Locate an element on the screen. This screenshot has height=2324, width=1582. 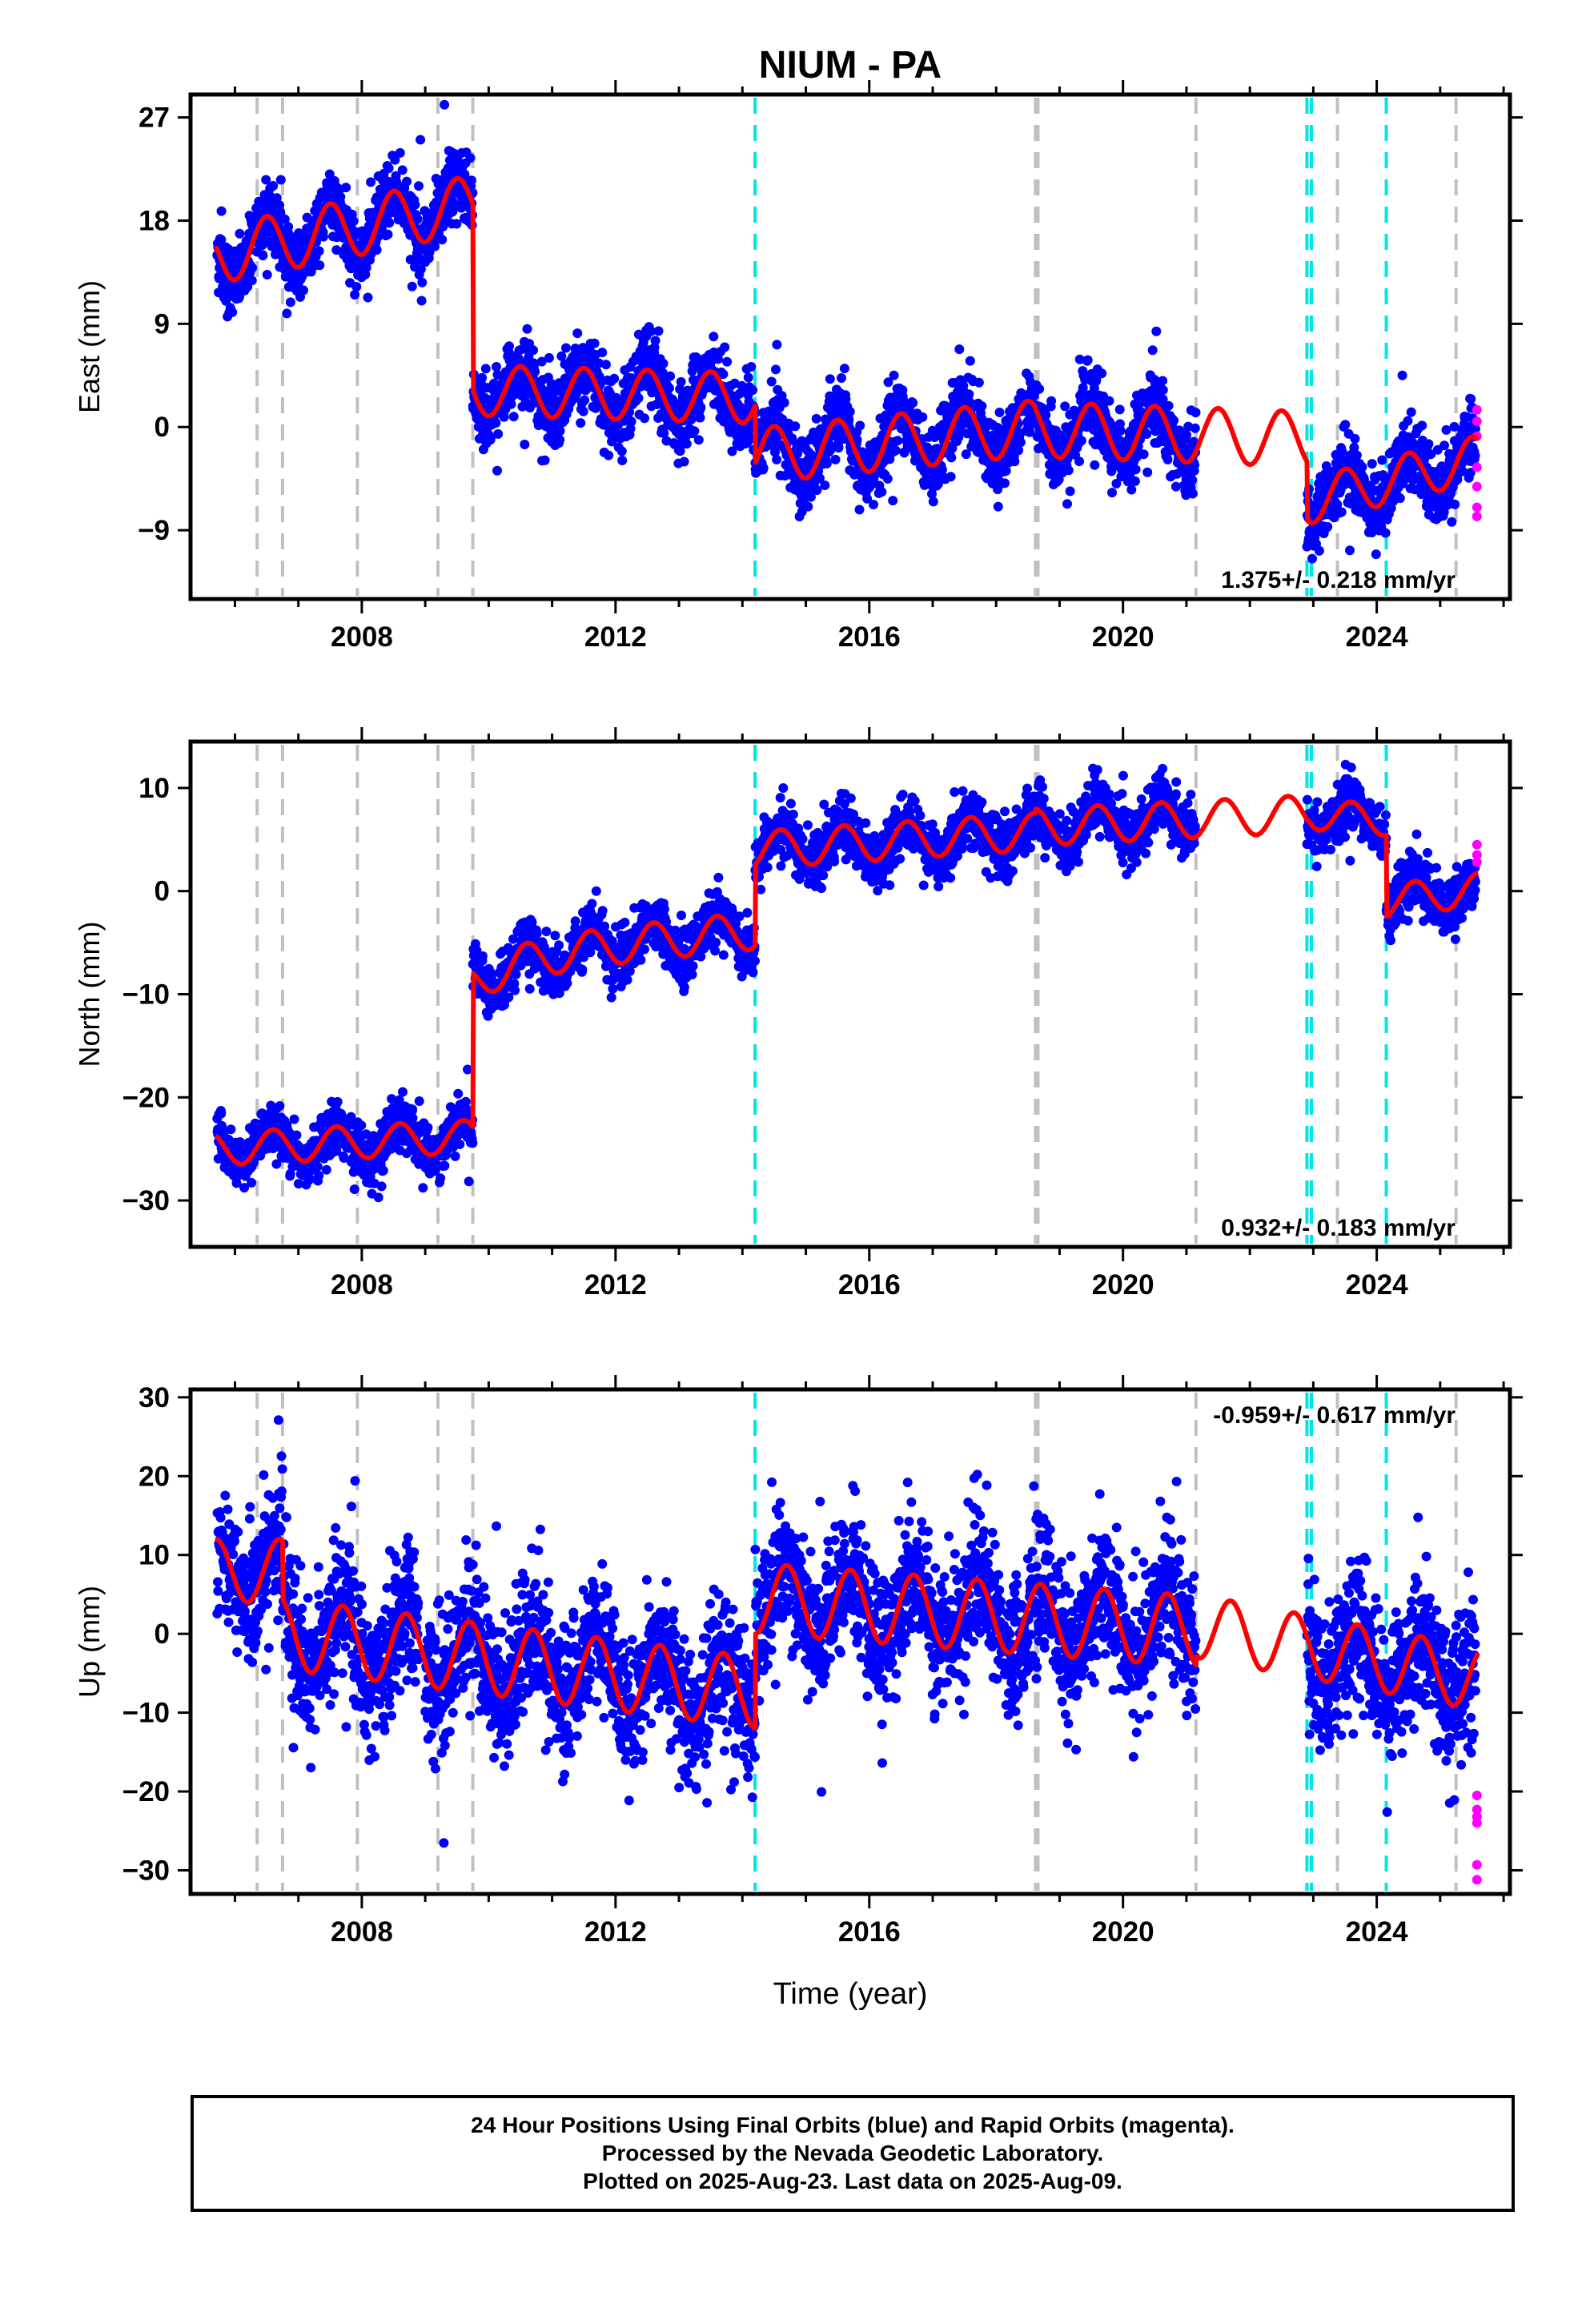
x-tick-label: 2012 is located at coordinates (616, 637).